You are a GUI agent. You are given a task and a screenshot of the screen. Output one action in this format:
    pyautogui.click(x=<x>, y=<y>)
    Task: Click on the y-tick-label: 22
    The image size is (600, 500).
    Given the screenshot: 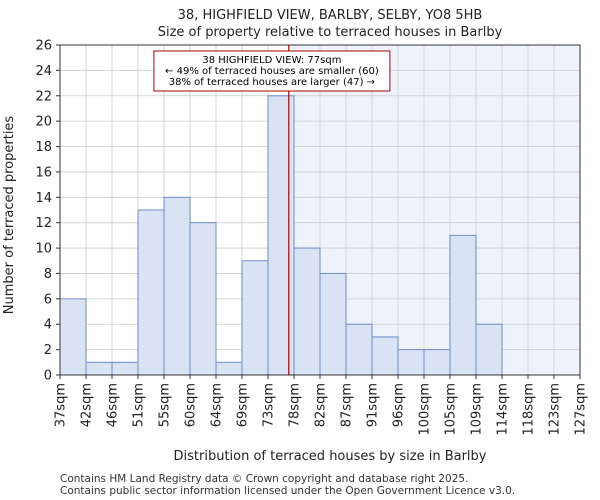 What is the action you would take?
    pyautogui.click(x=43, y=96)
    